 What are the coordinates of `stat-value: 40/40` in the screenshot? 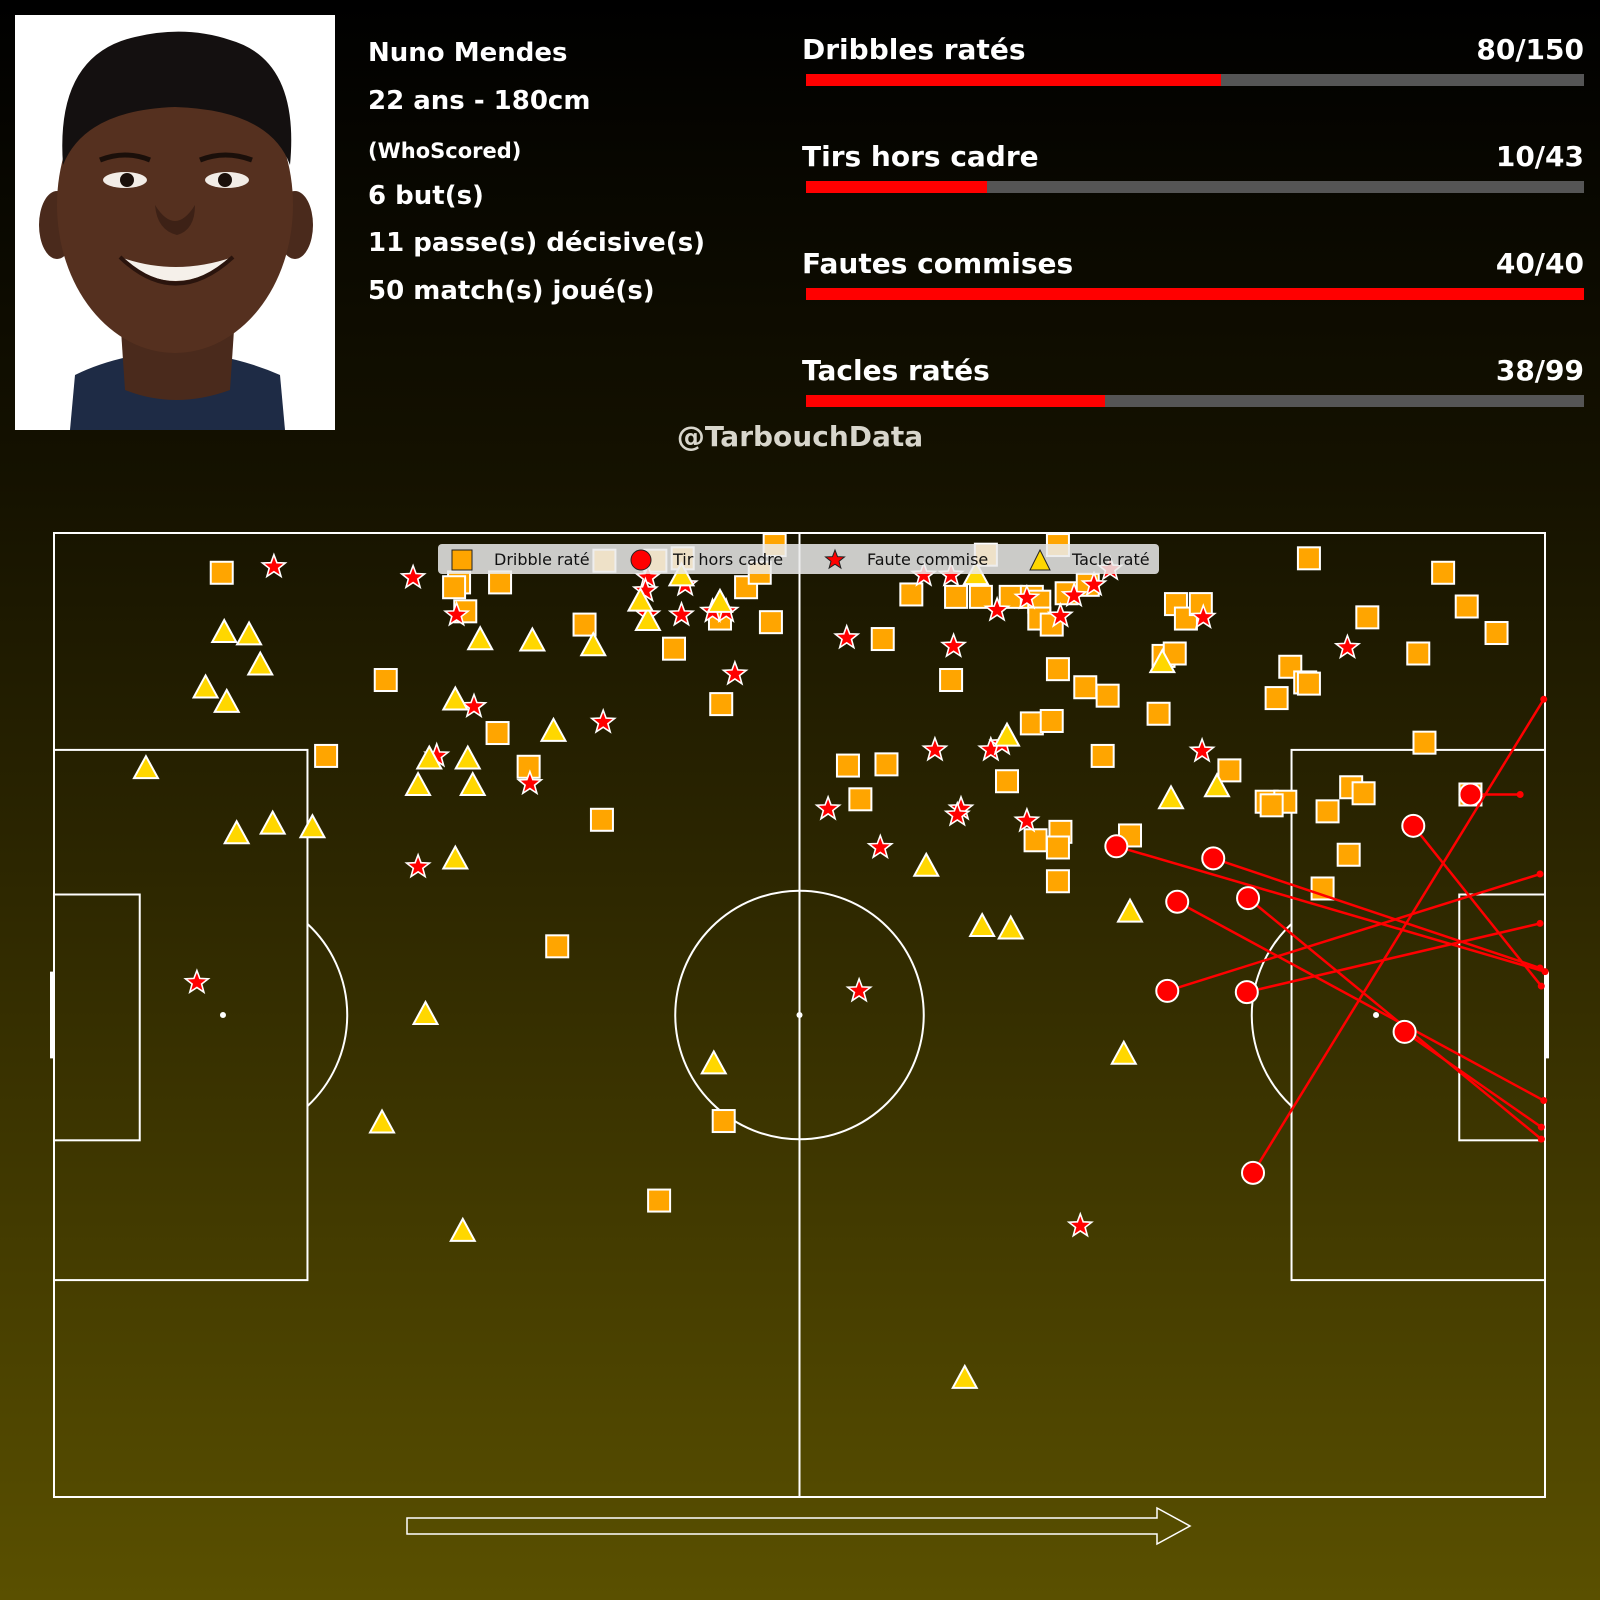 It's located at (1539, 263).